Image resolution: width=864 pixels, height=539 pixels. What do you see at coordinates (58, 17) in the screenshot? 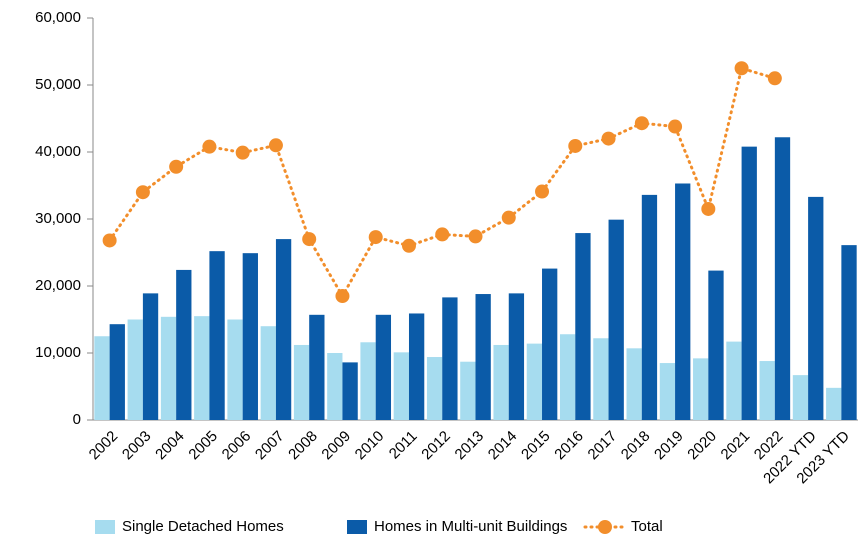
I see `y-tick-label: 60,000` at bounding box center [58, 17].